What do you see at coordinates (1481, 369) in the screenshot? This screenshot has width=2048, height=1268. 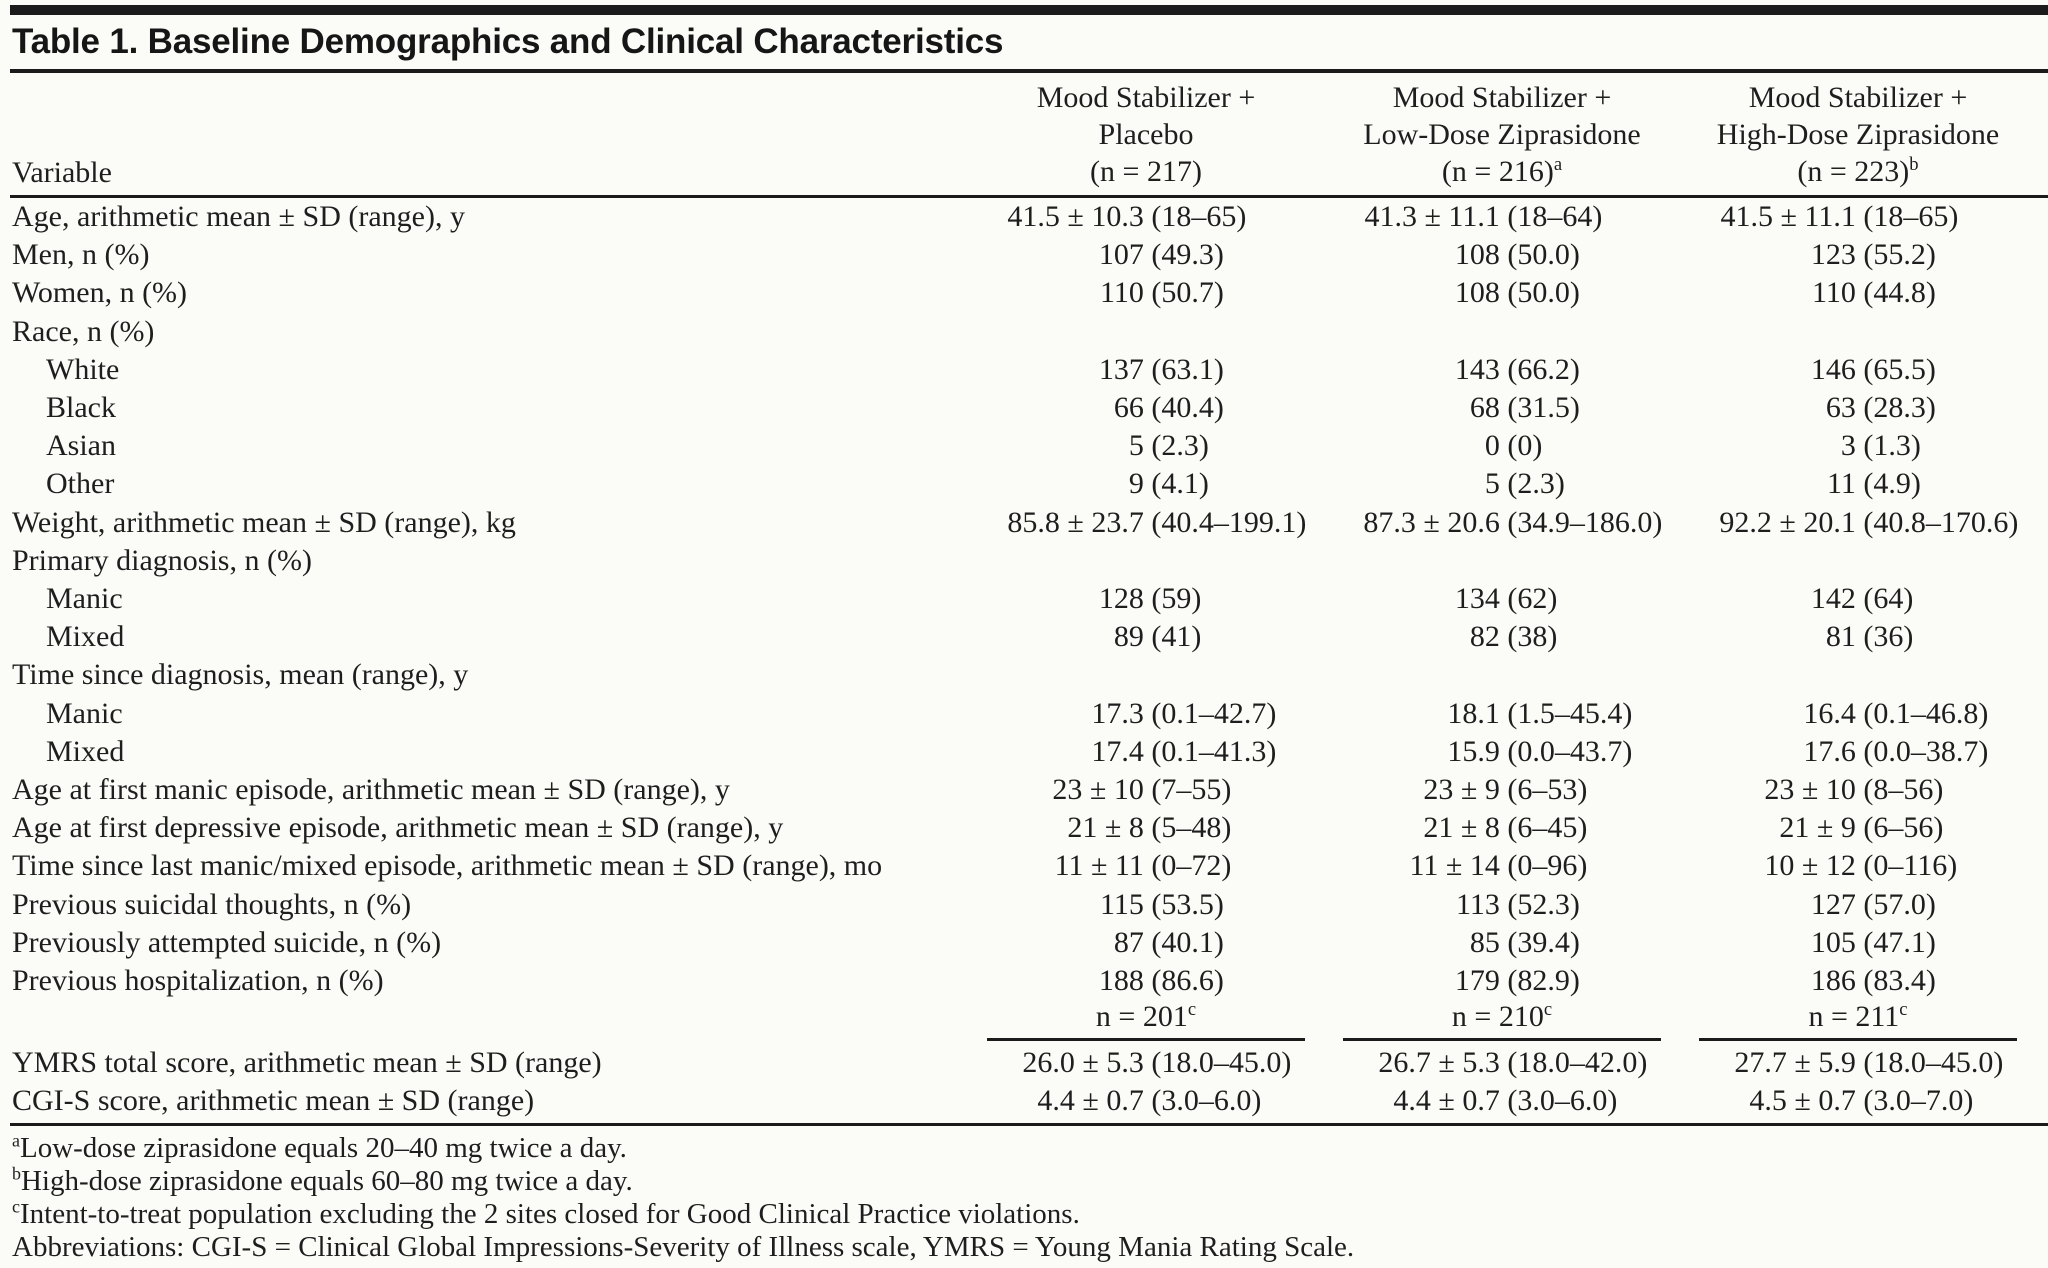 I see `value-left: 143` at bounding box center [1481, 369].